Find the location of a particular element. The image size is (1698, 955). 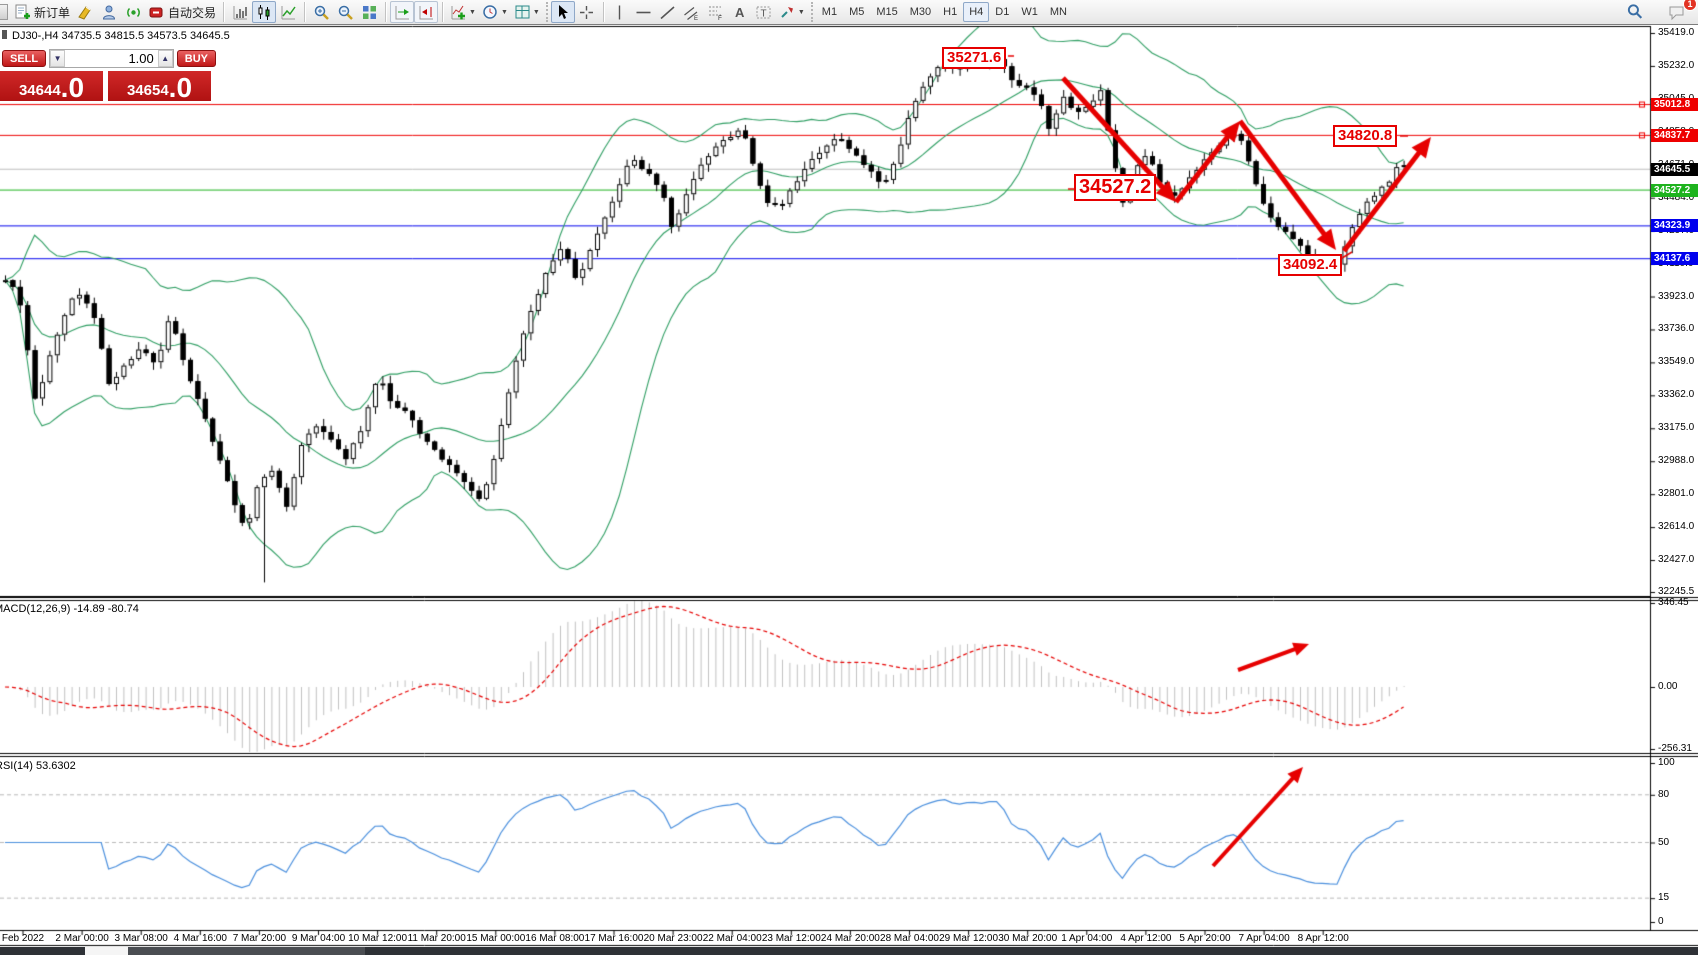

timeframe-mn: MN is located at coordinates (1058, 12).